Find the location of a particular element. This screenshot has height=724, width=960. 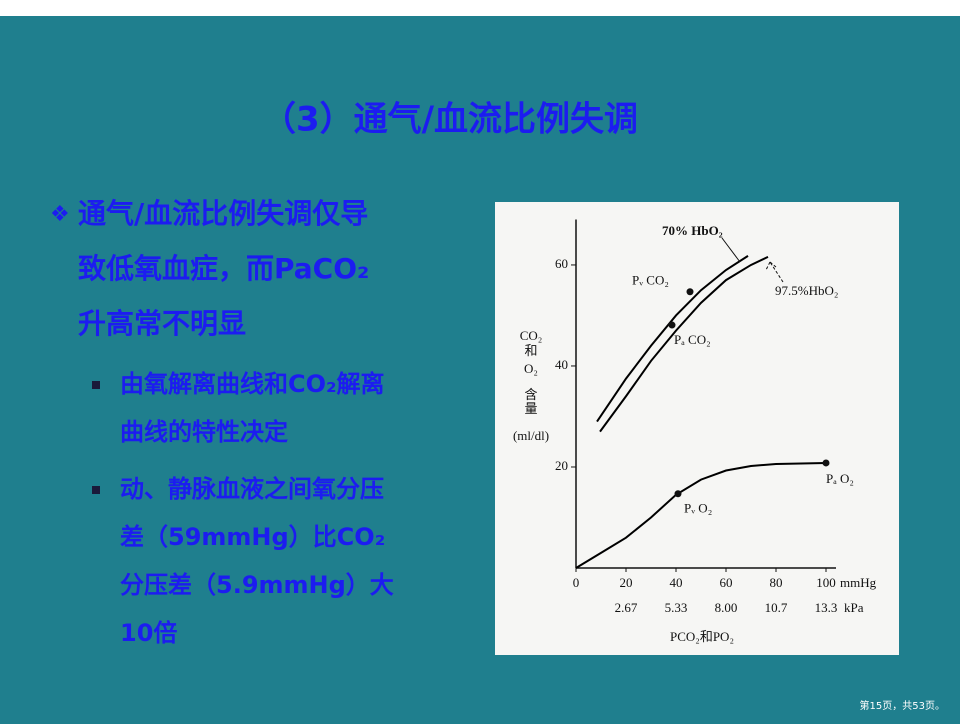

annotation: 97.5%HbO₂ is located at coordinates (806, 290).